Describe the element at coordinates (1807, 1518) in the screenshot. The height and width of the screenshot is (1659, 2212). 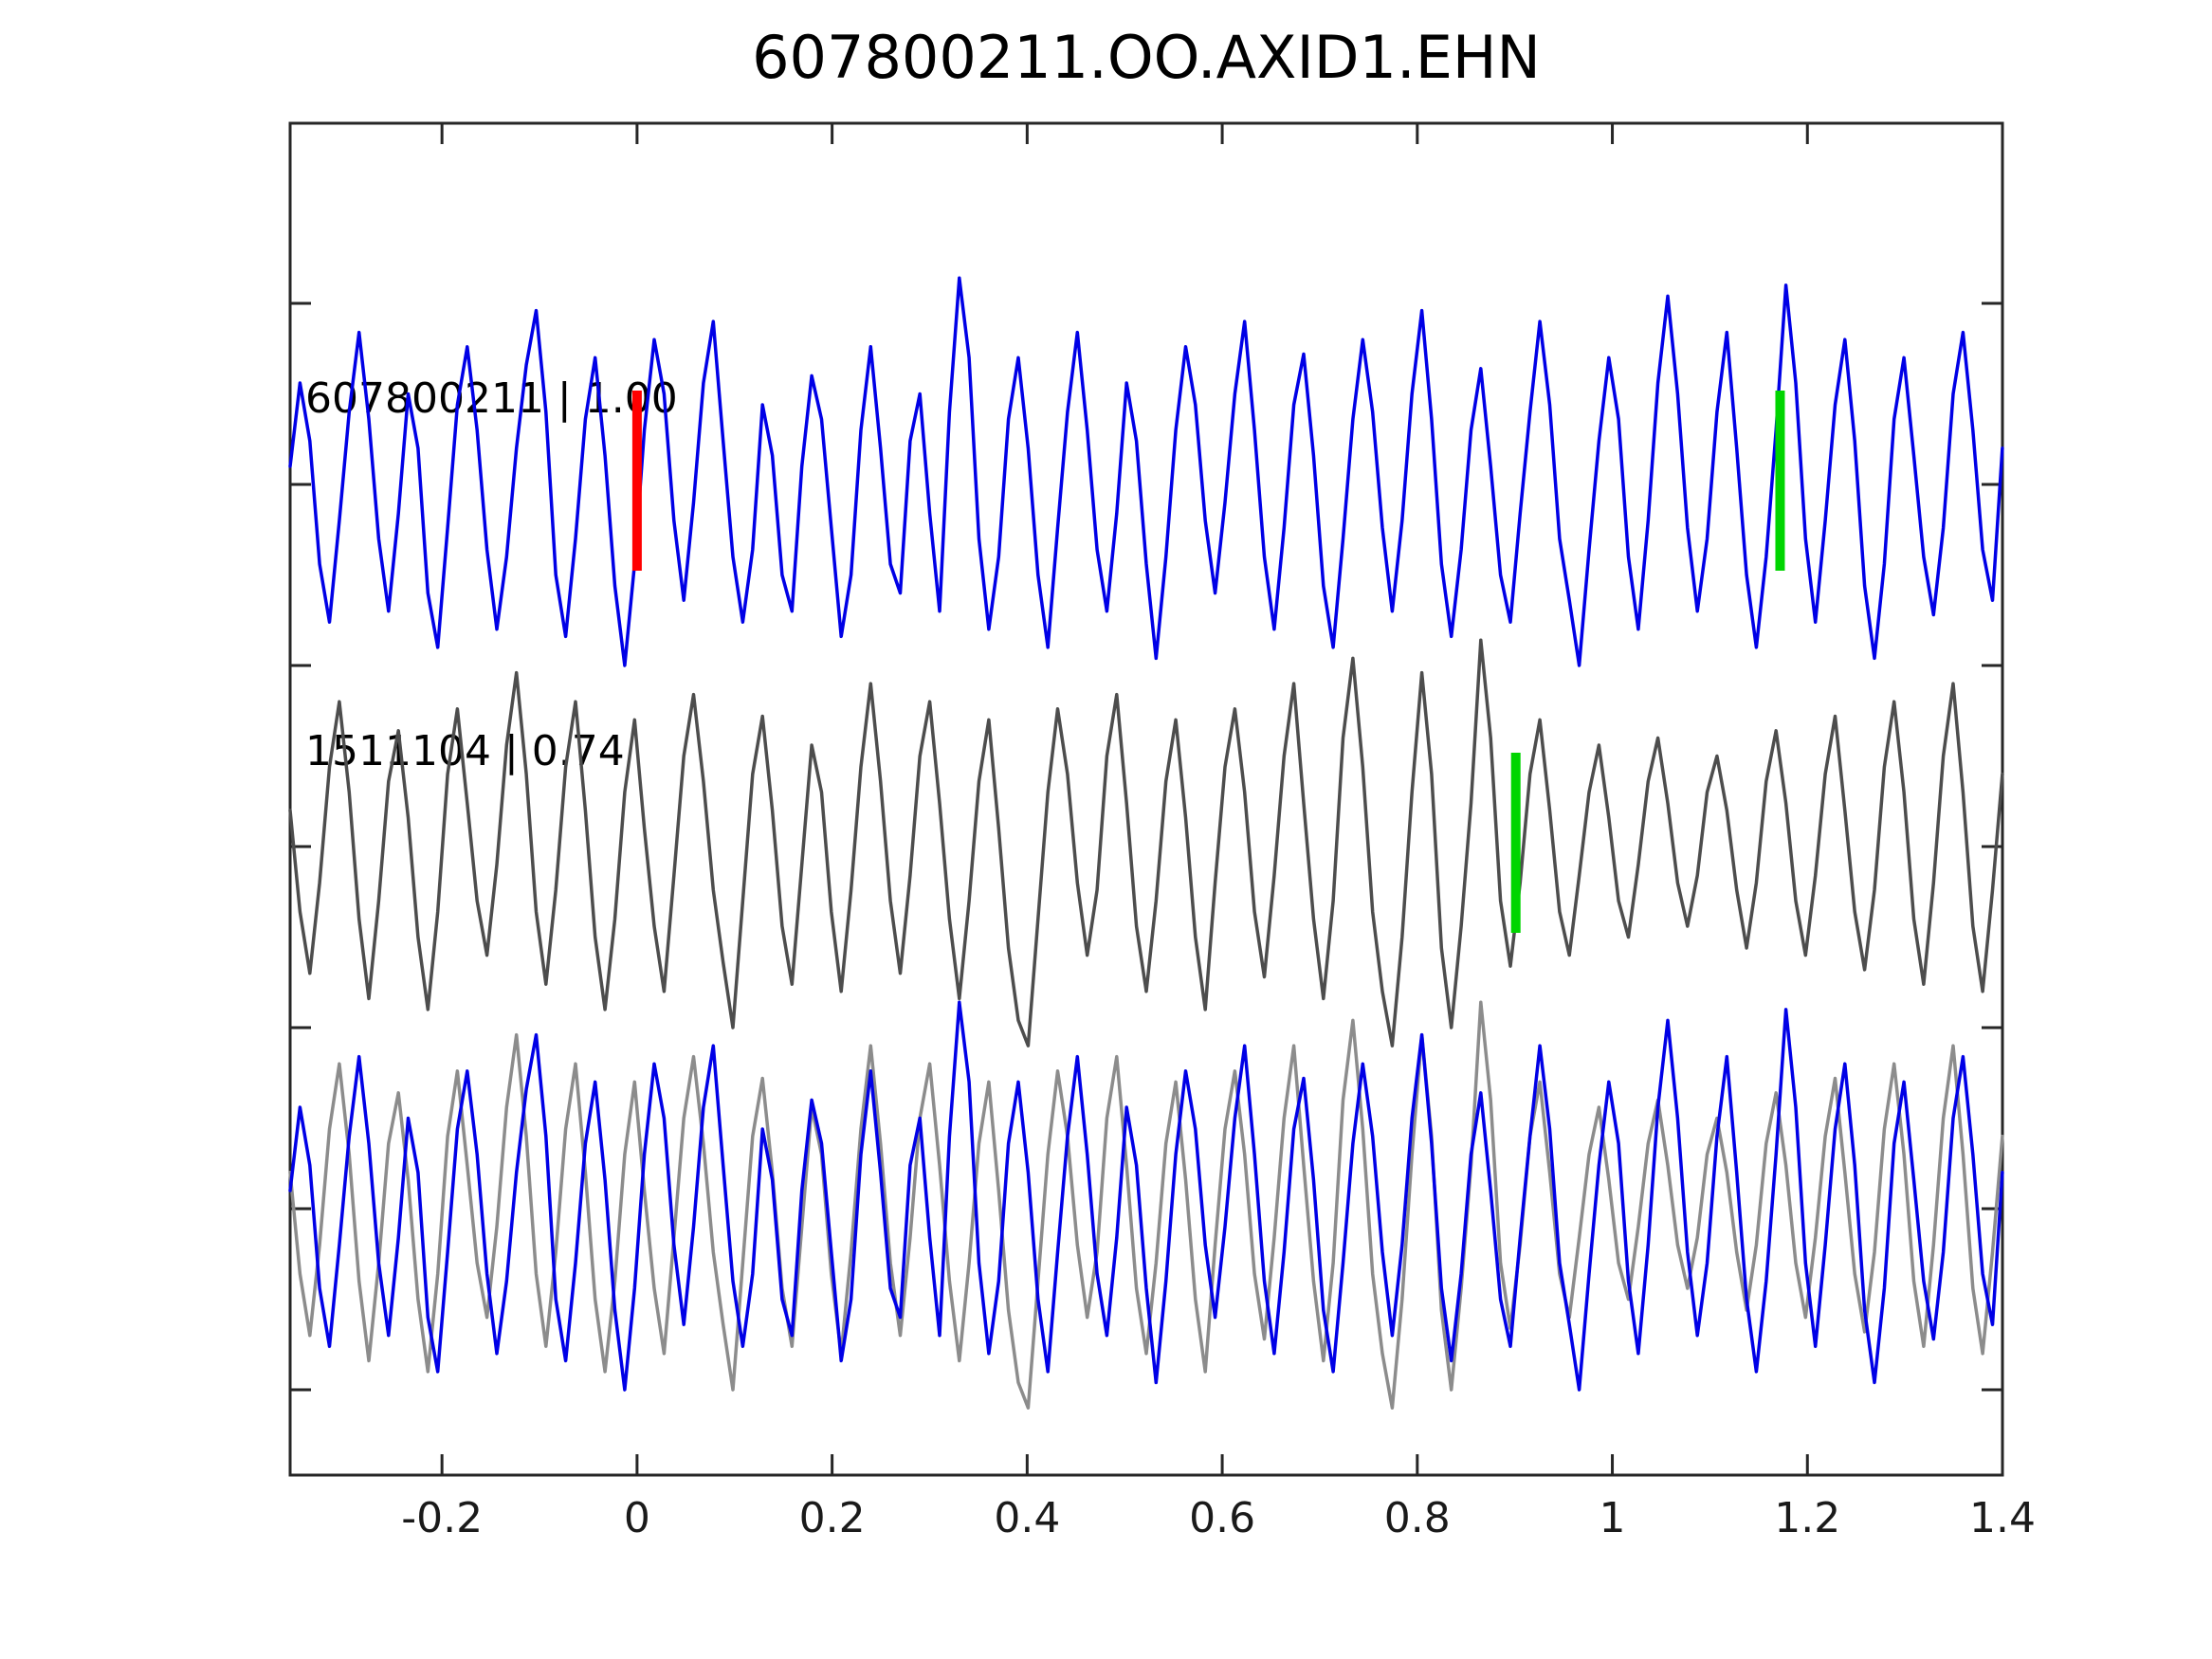
I see `x-tick-label: 1.2` at that location.